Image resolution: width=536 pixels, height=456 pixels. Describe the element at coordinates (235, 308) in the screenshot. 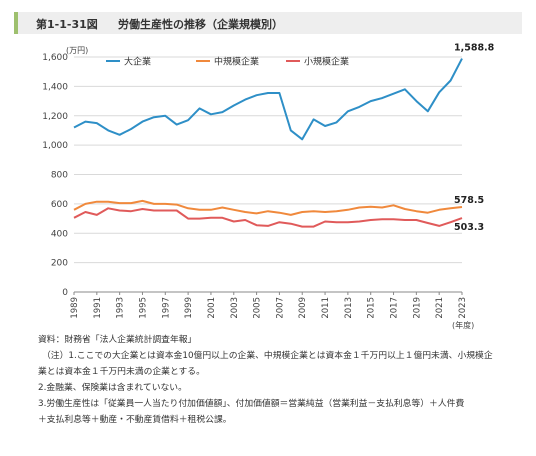

I see `x-tick-label: 2003` at that location.